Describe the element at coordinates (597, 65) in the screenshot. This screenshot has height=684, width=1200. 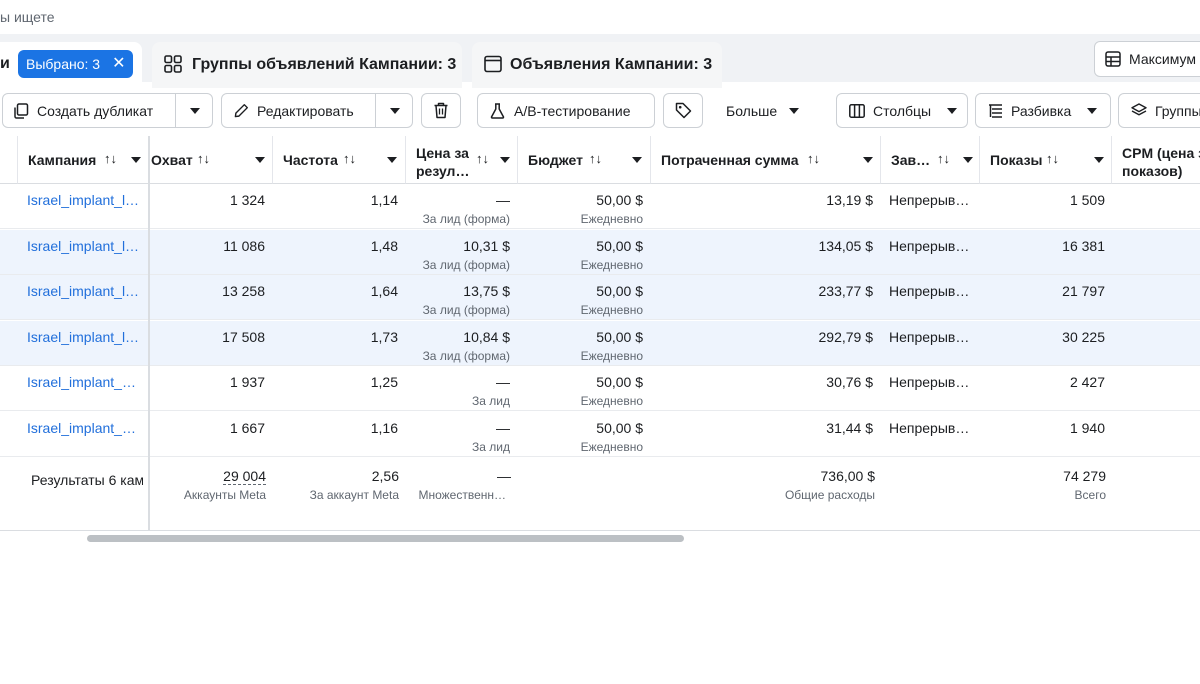
I see `tab-ads: Объявления Кампании: 3` at that location.